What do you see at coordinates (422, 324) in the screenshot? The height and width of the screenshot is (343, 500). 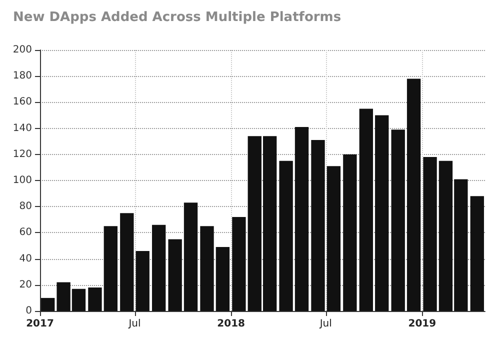 I see `x-tick-label: 2019` at bounding box center [422, 324].